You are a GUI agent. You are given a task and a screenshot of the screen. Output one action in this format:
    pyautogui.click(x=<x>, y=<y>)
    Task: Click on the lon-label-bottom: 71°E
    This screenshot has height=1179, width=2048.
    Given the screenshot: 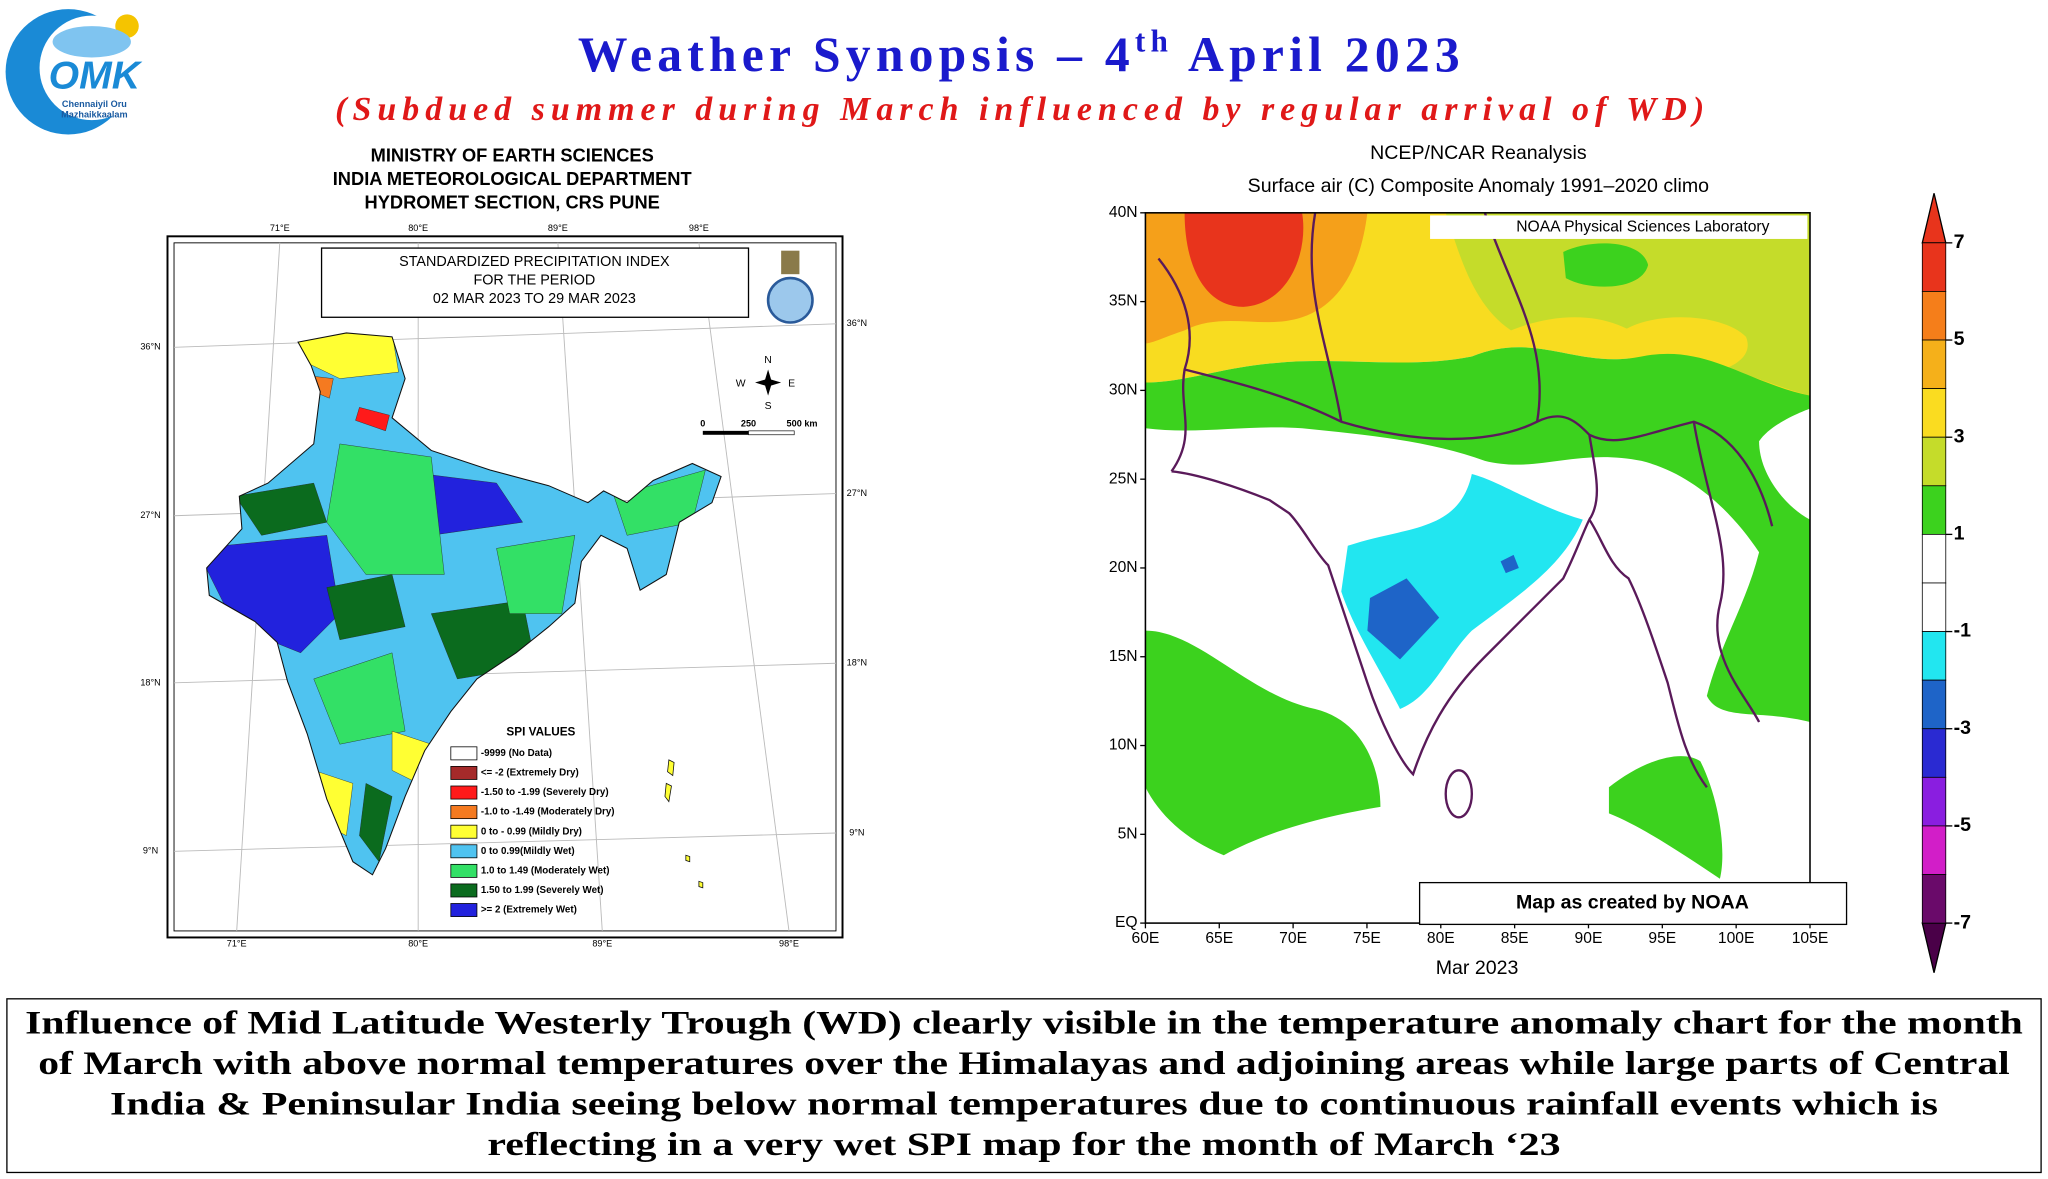 What is the action you would take?
    pyautogui.click(x=237, y=943)
    